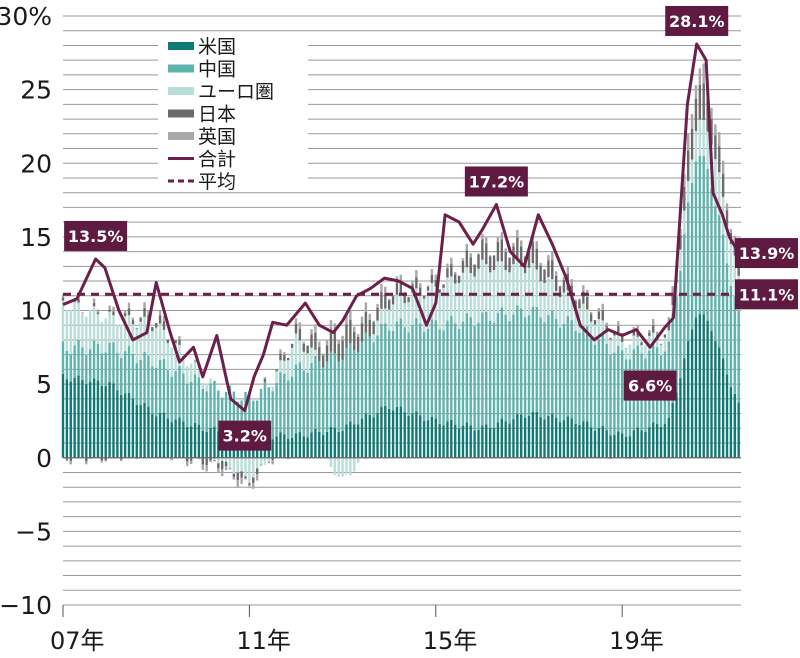 The image size is (800, 658). Describe the element at coordinates (263, 641) in the screenshot. I see `x-tick-label: 11年` at that location.